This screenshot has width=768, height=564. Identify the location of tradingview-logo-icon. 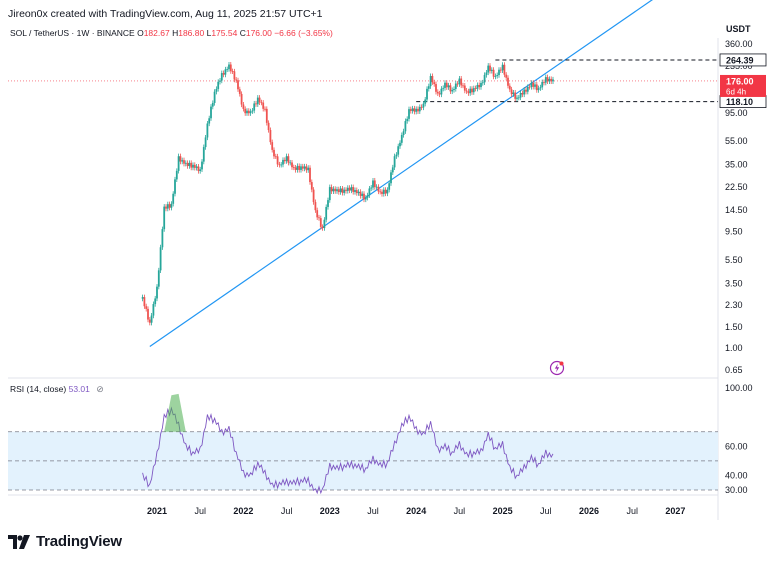
(19, 541).